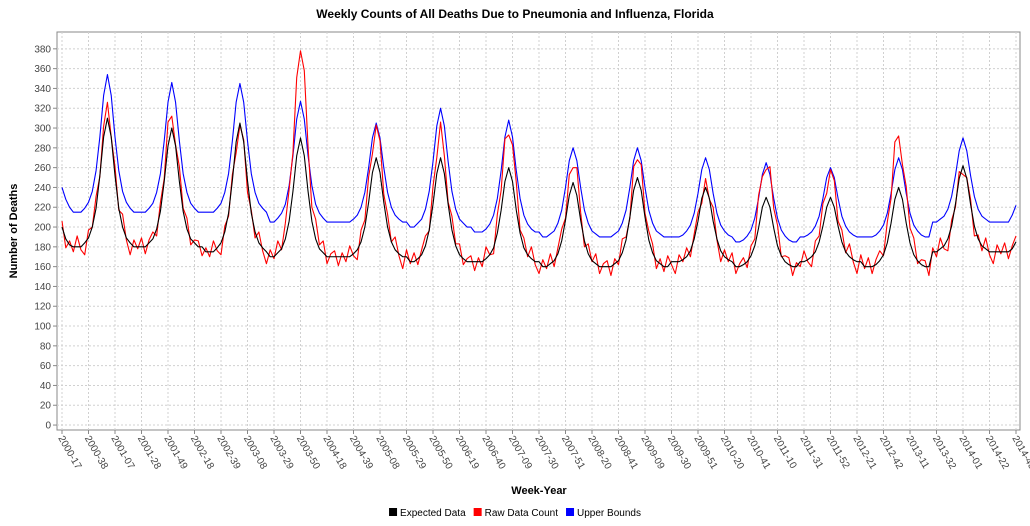 This screenshot has width=1030, height=526. I want to click on y-tick-label: 200, so click(42, 228).